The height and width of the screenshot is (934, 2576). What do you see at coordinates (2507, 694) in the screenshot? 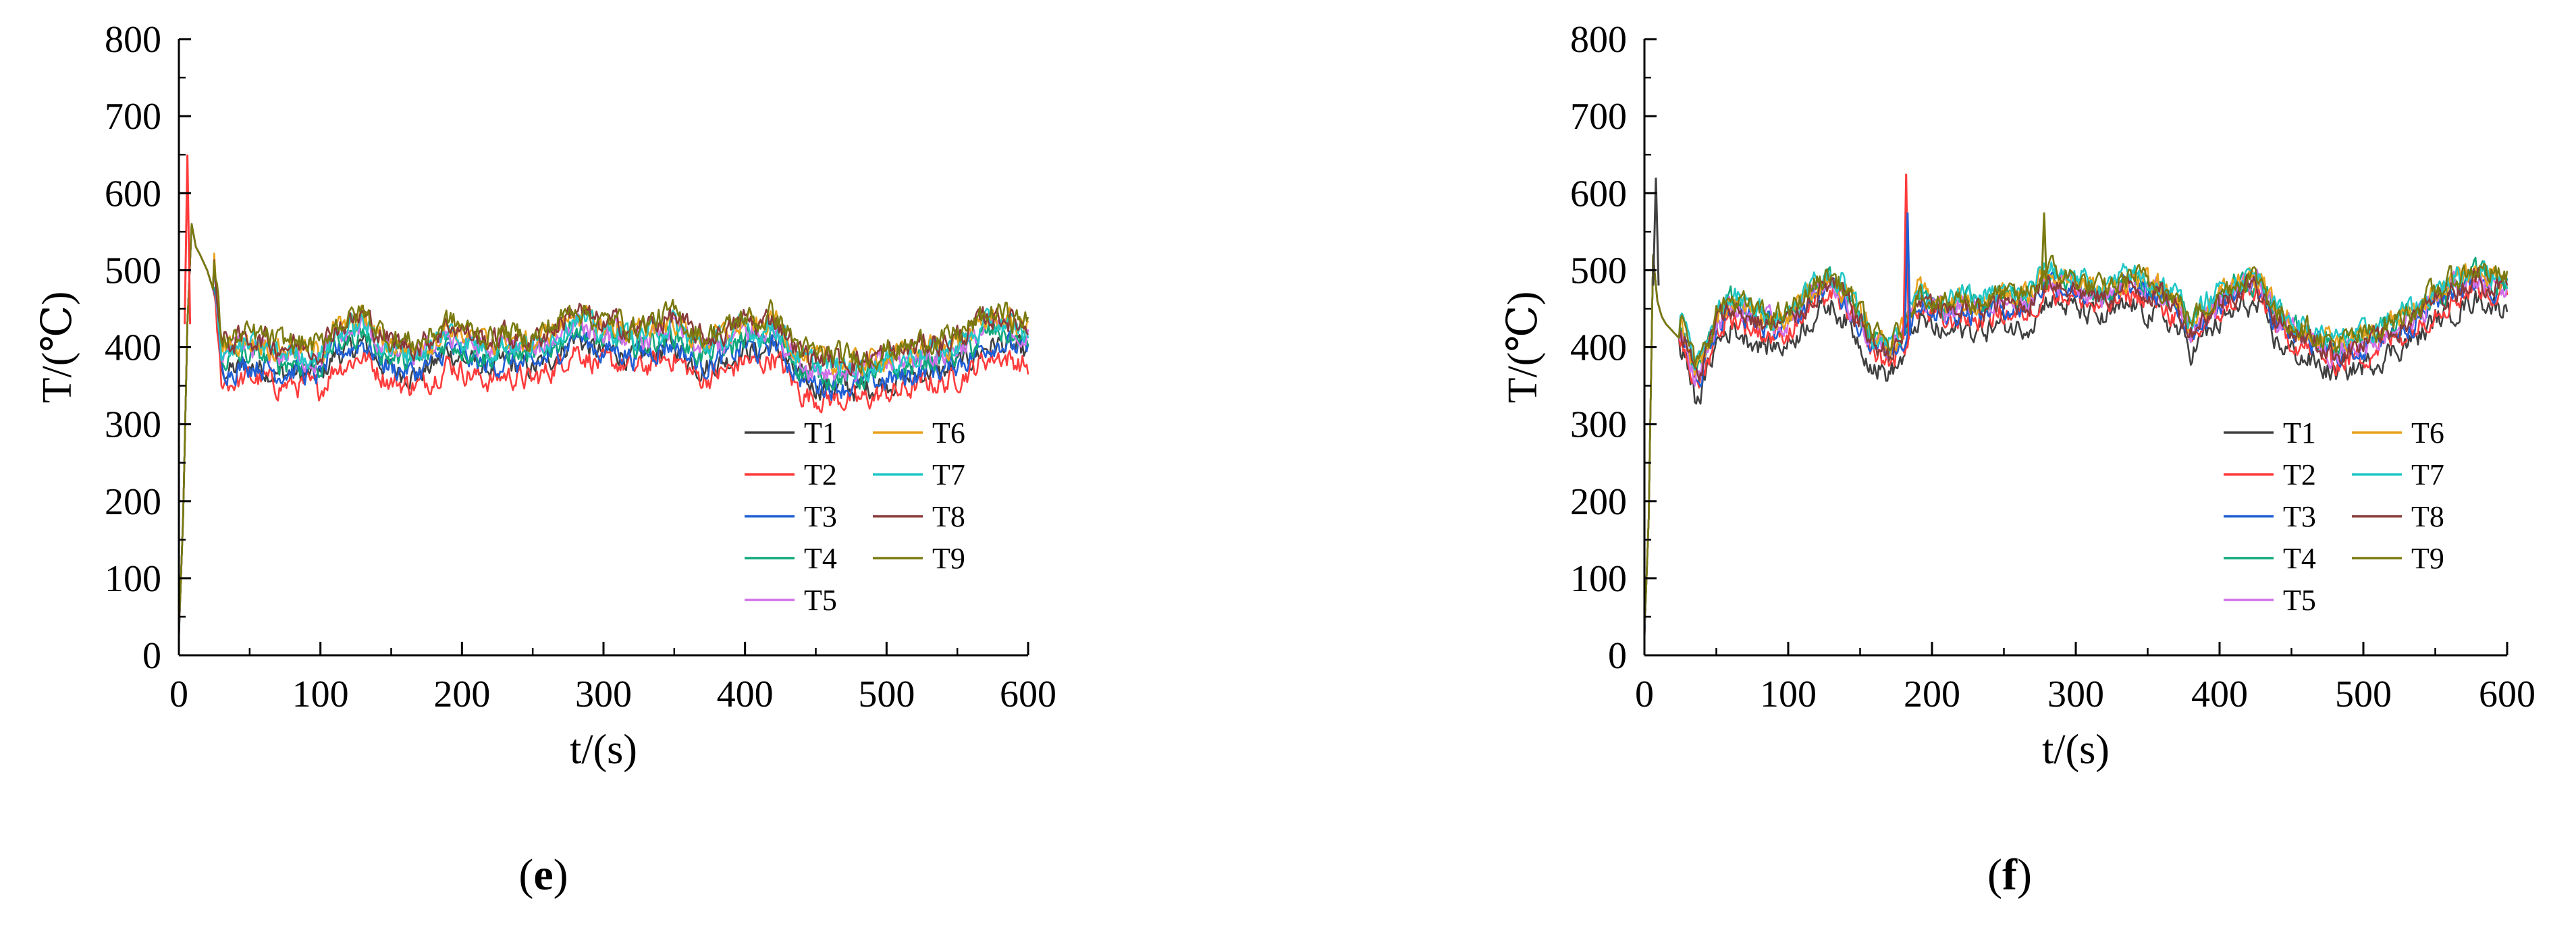
I see `x-tick-label: 600` at bounding box center [2507, 694].